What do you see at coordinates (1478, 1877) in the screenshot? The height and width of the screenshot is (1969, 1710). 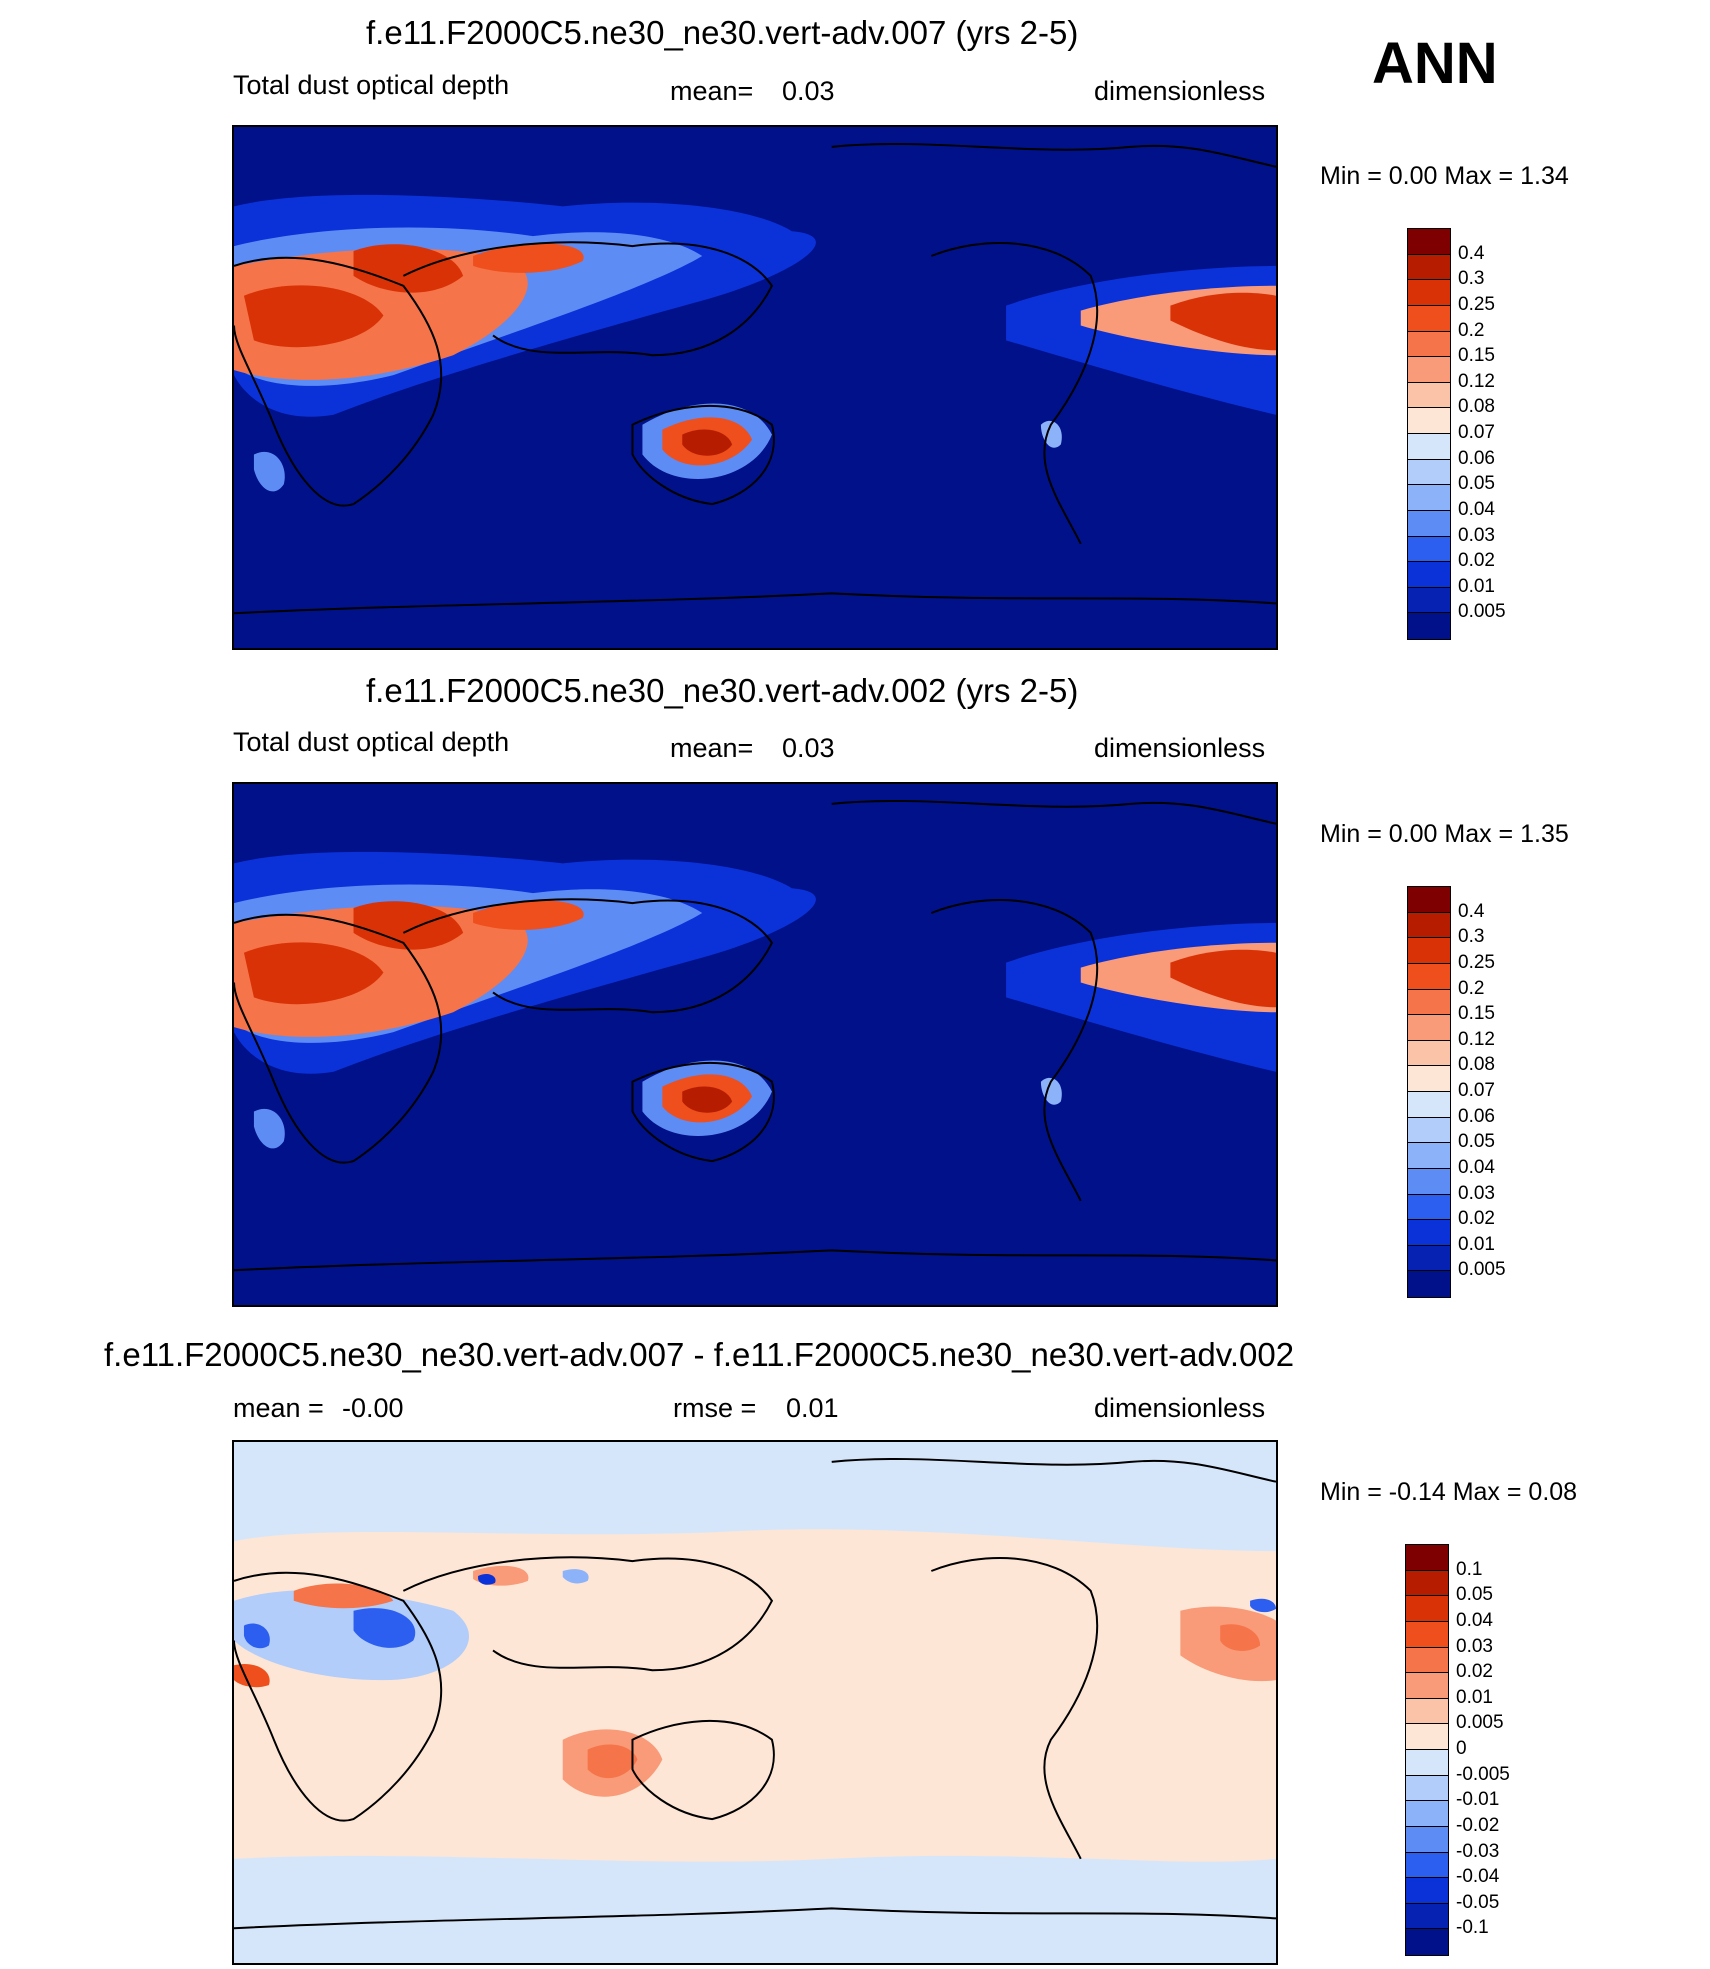 I see `colorbar-level-label: -0.04` at bounding box center [1478, 1877].